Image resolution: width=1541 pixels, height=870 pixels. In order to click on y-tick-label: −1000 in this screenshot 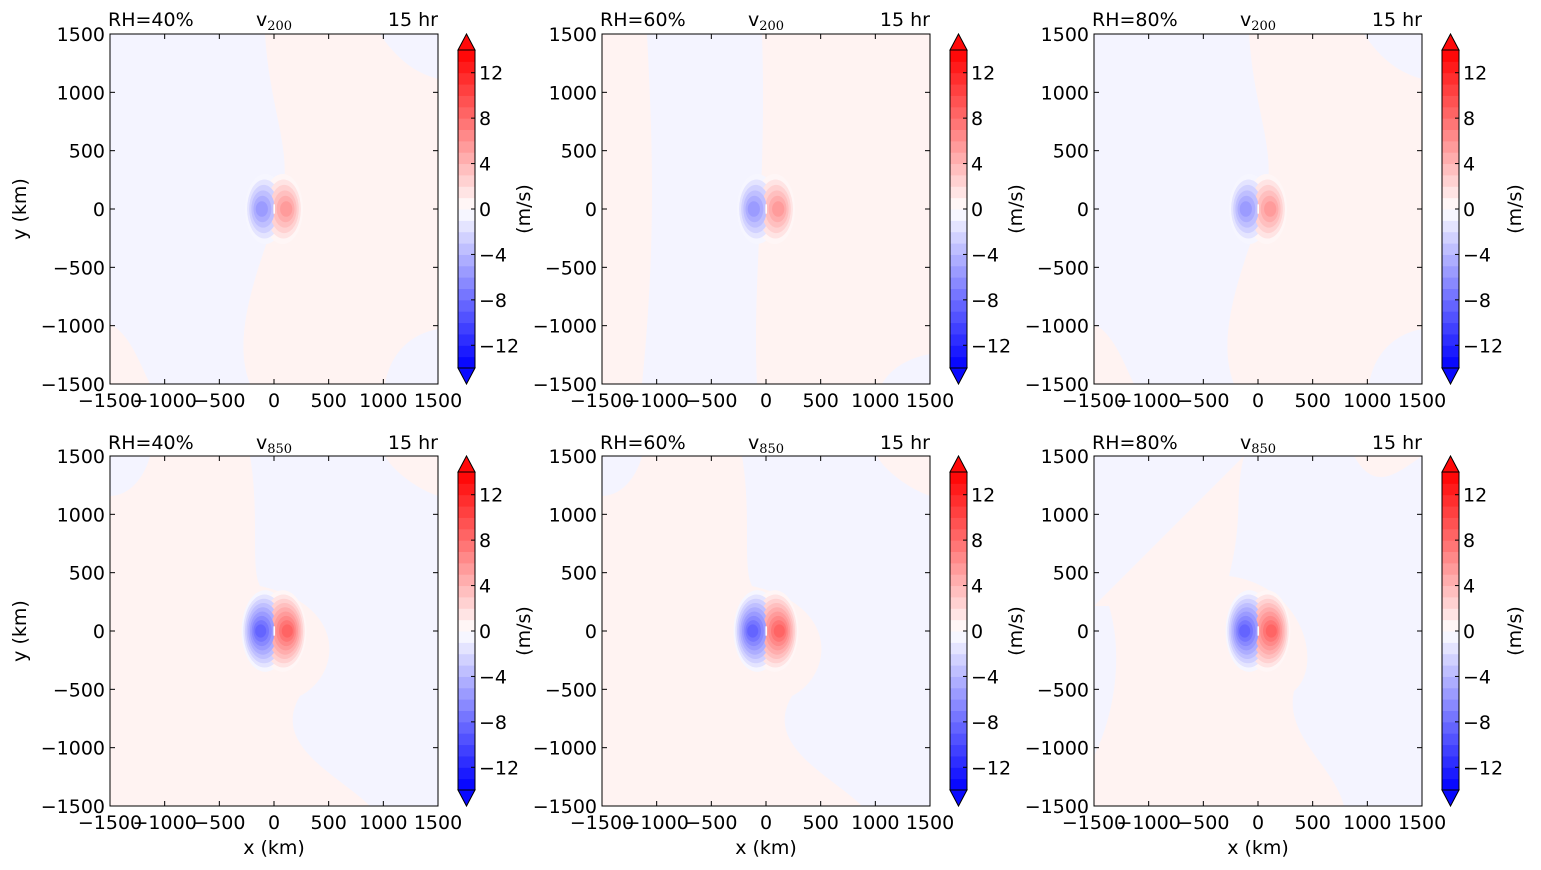, I will do `click(565, 749)`.